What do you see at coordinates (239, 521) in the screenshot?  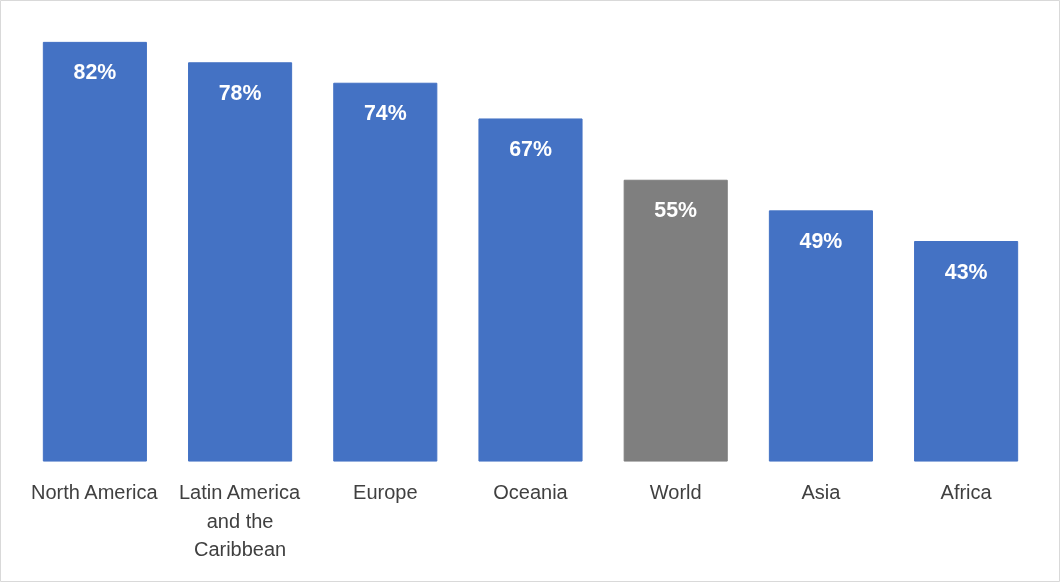 I see `x-tick-label: Latin America and the Caribbean` at bounding box center [239, 521].